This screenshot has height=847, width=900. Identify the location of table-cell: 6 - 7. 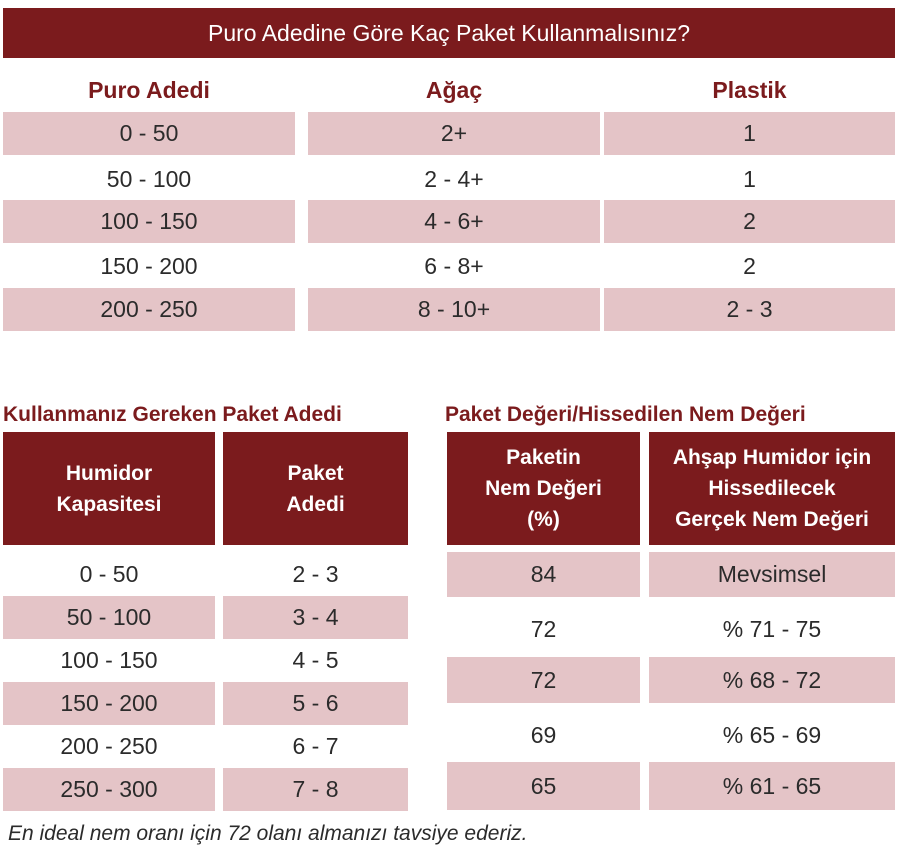
(315, 746).